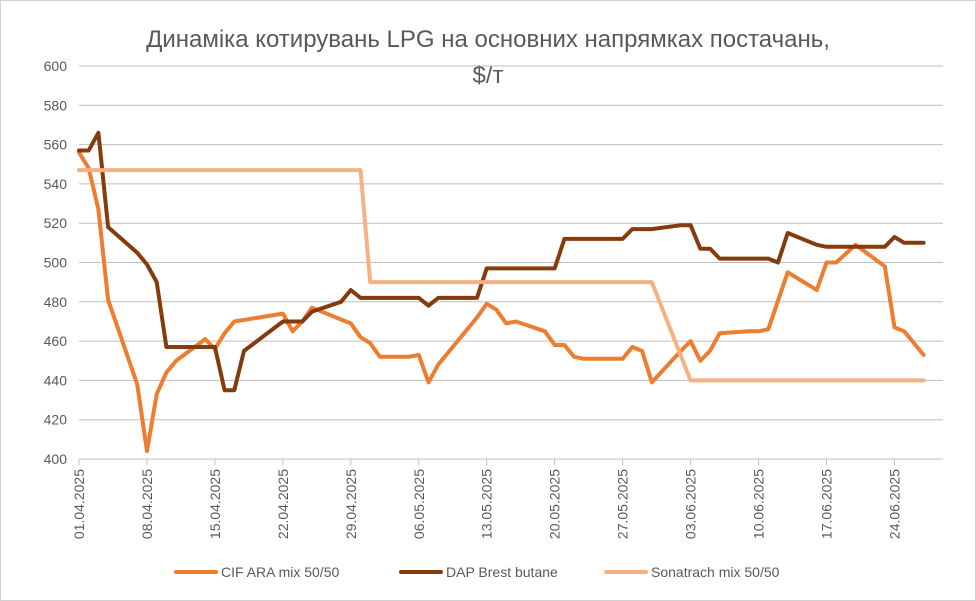  Describe the element at coordinates (56, 380) in the screenshot. I see `y-tick-label: 440` at that location.